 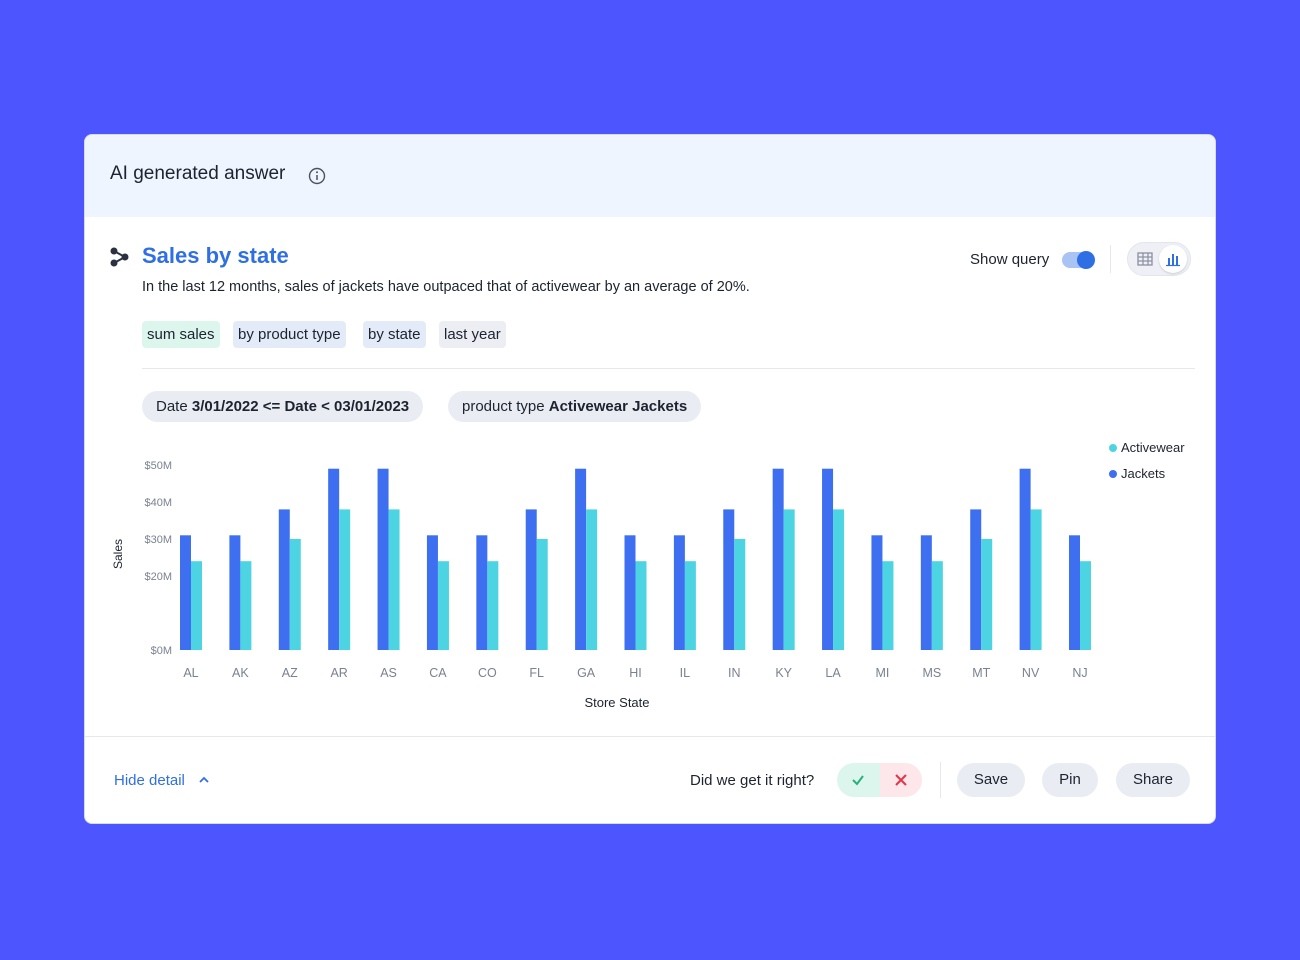 I want to click on x-tick-label: AR, so click(x=338, y=673).